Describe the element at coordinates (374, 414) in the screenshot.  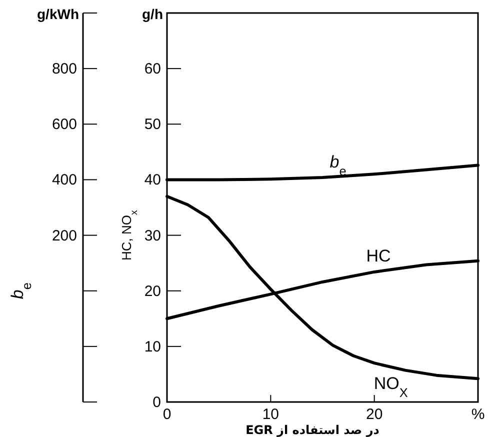
I see `x-tick-label: 20` at that location.